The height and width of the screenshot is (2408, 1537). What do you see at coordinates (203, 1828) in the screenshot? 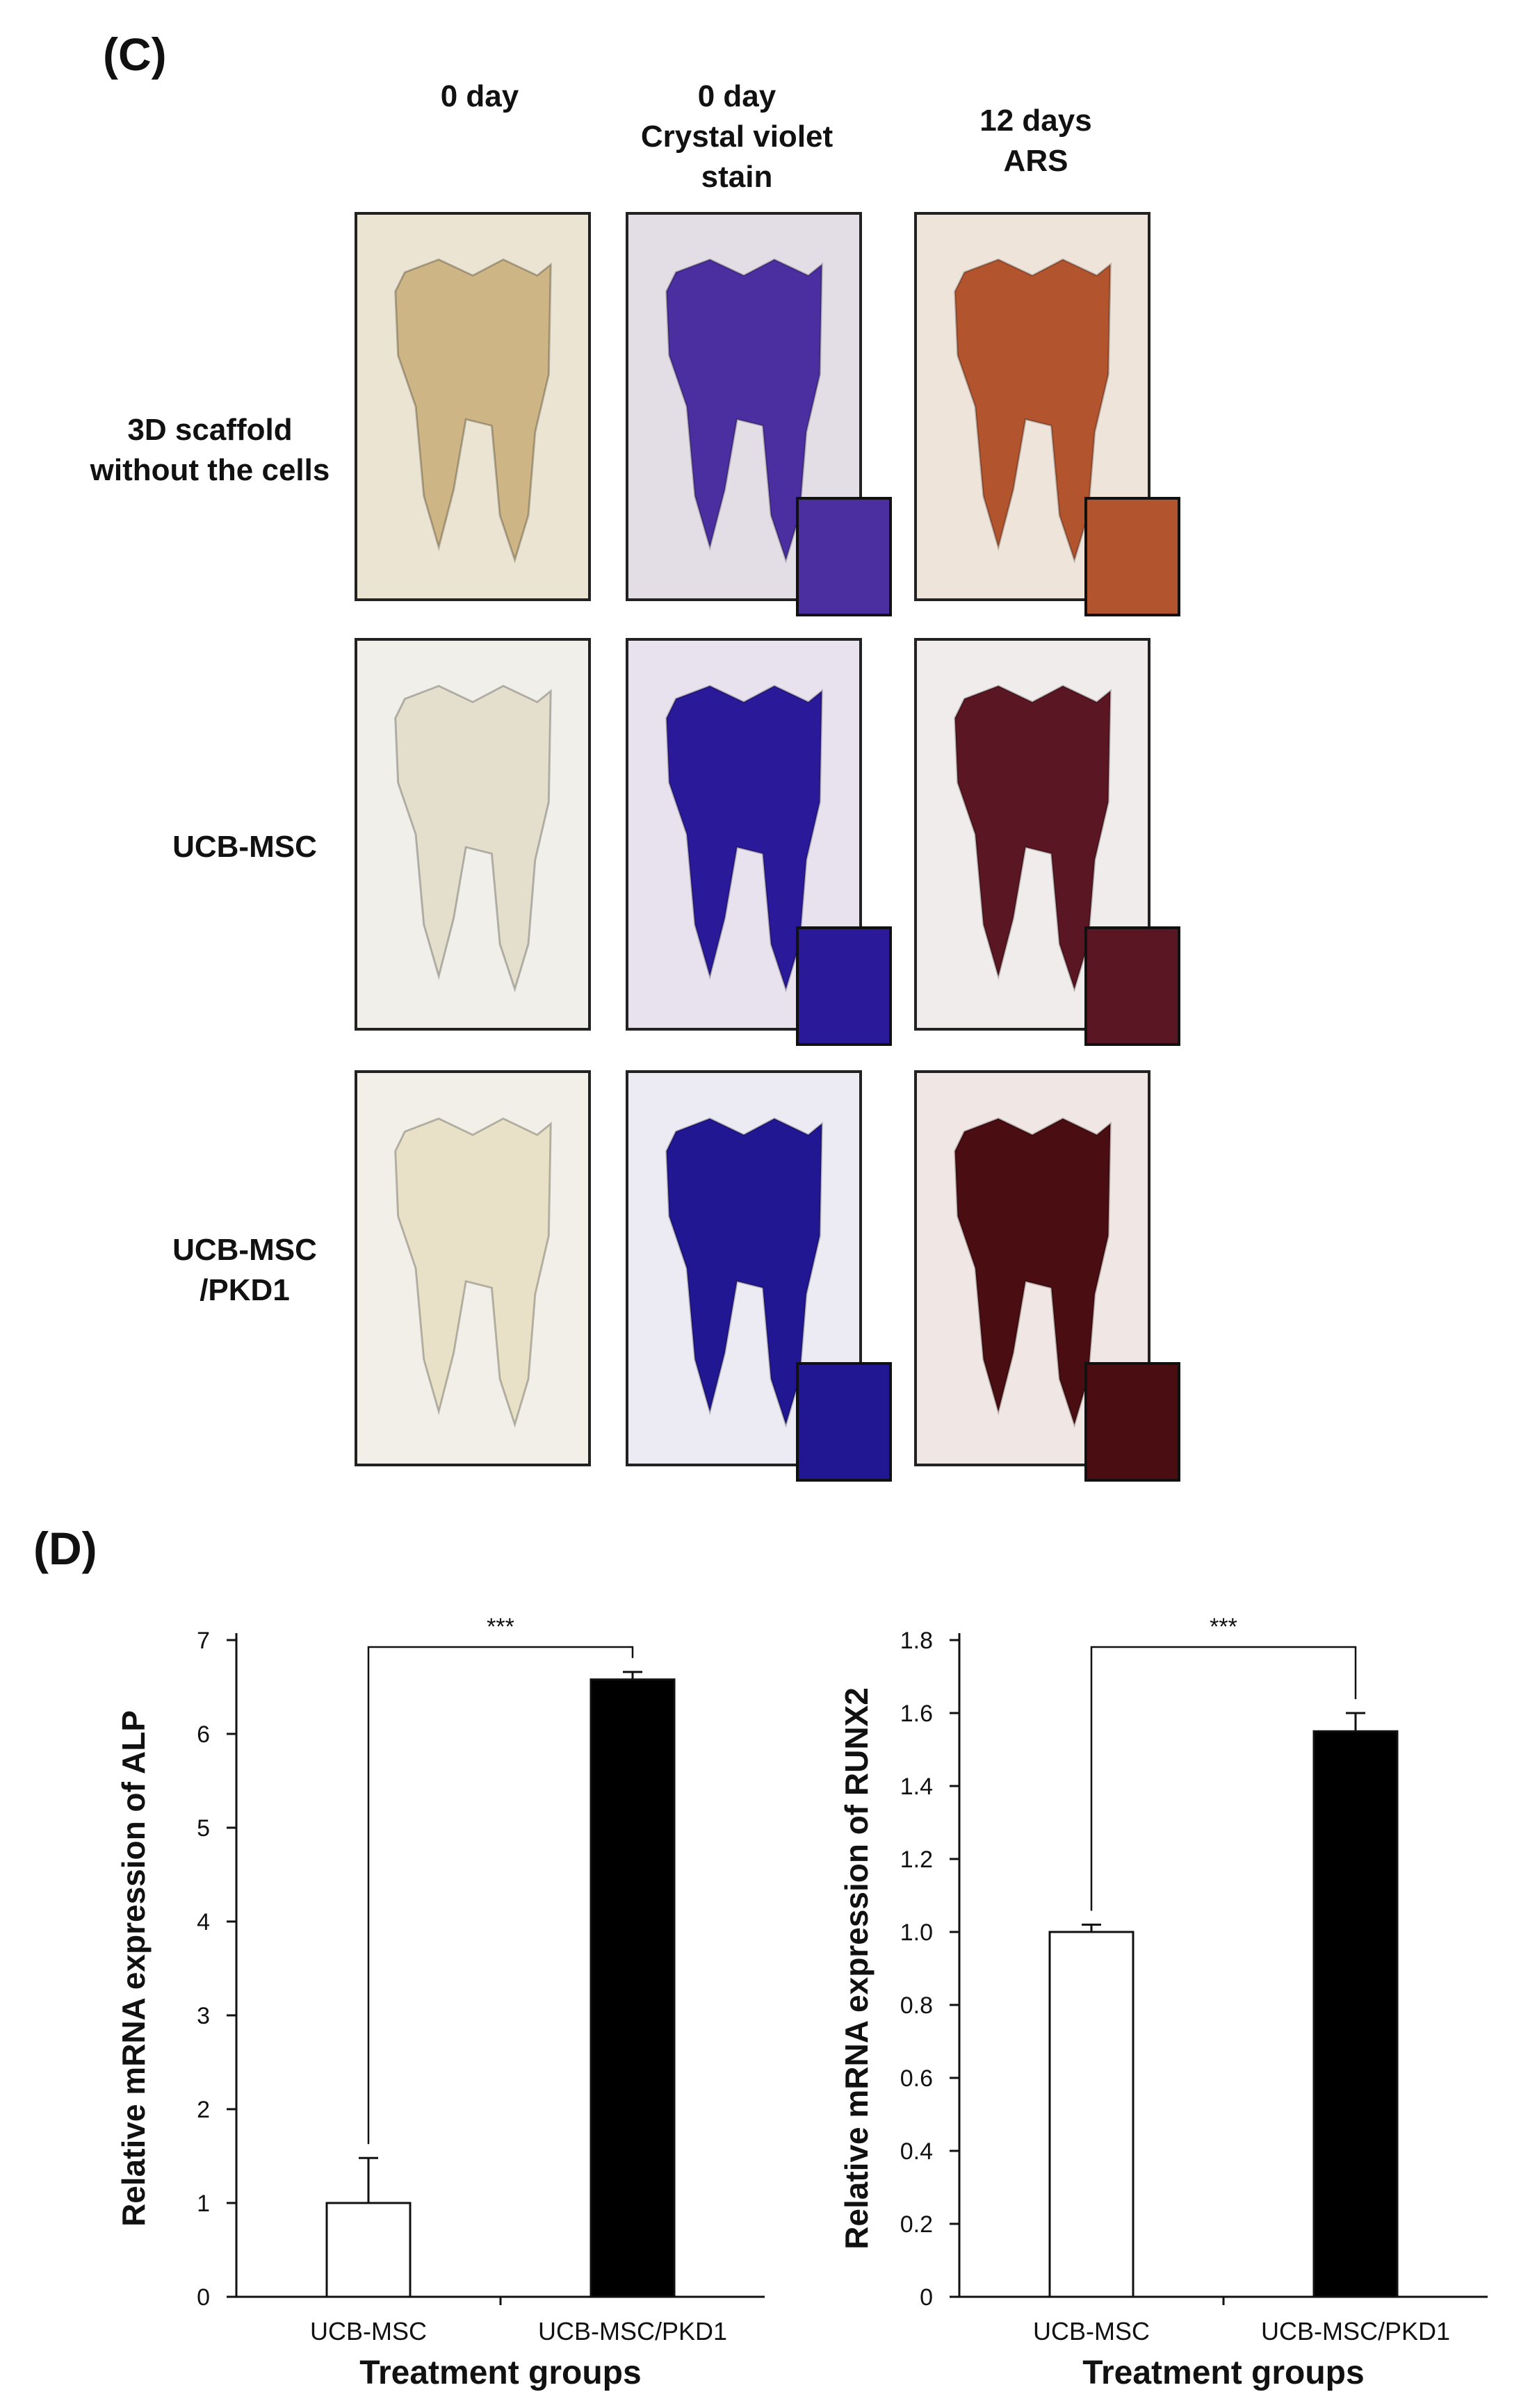
I see `y-tick-label: 5` at bounding box center [203, 1828].